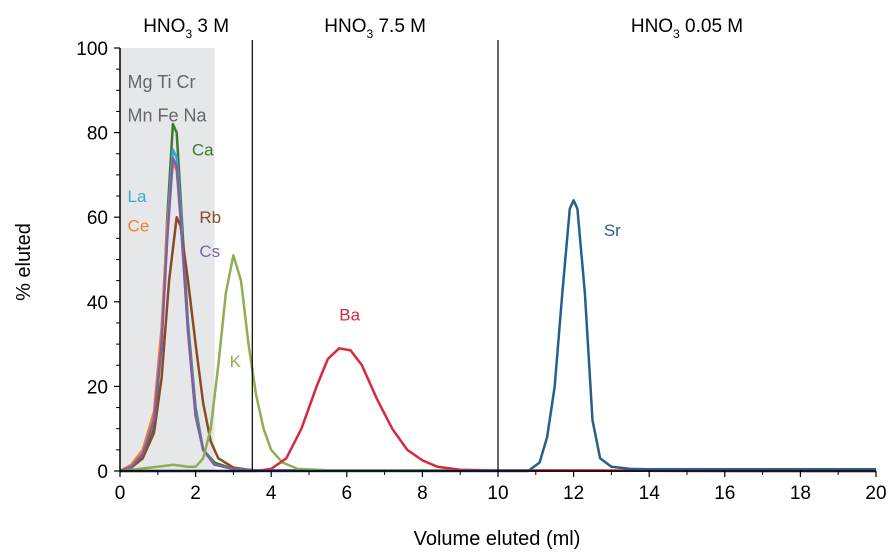 Image resolution: width=894 pixels, height=559 pixels. What do you see at coordinates (120, 493) in the screenshot?
I see `x-tick-label: 0` at bounding box center [120, 493].